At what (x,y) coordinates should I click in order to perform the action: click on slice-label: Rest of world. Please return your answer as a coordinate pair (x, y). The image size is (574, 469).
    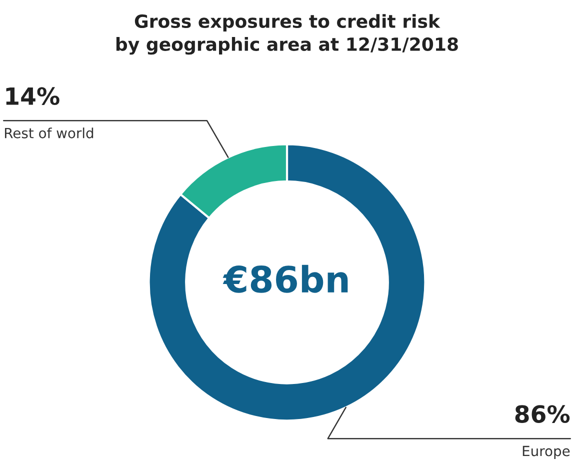
    Looking at the image, I should click on (49, 133).